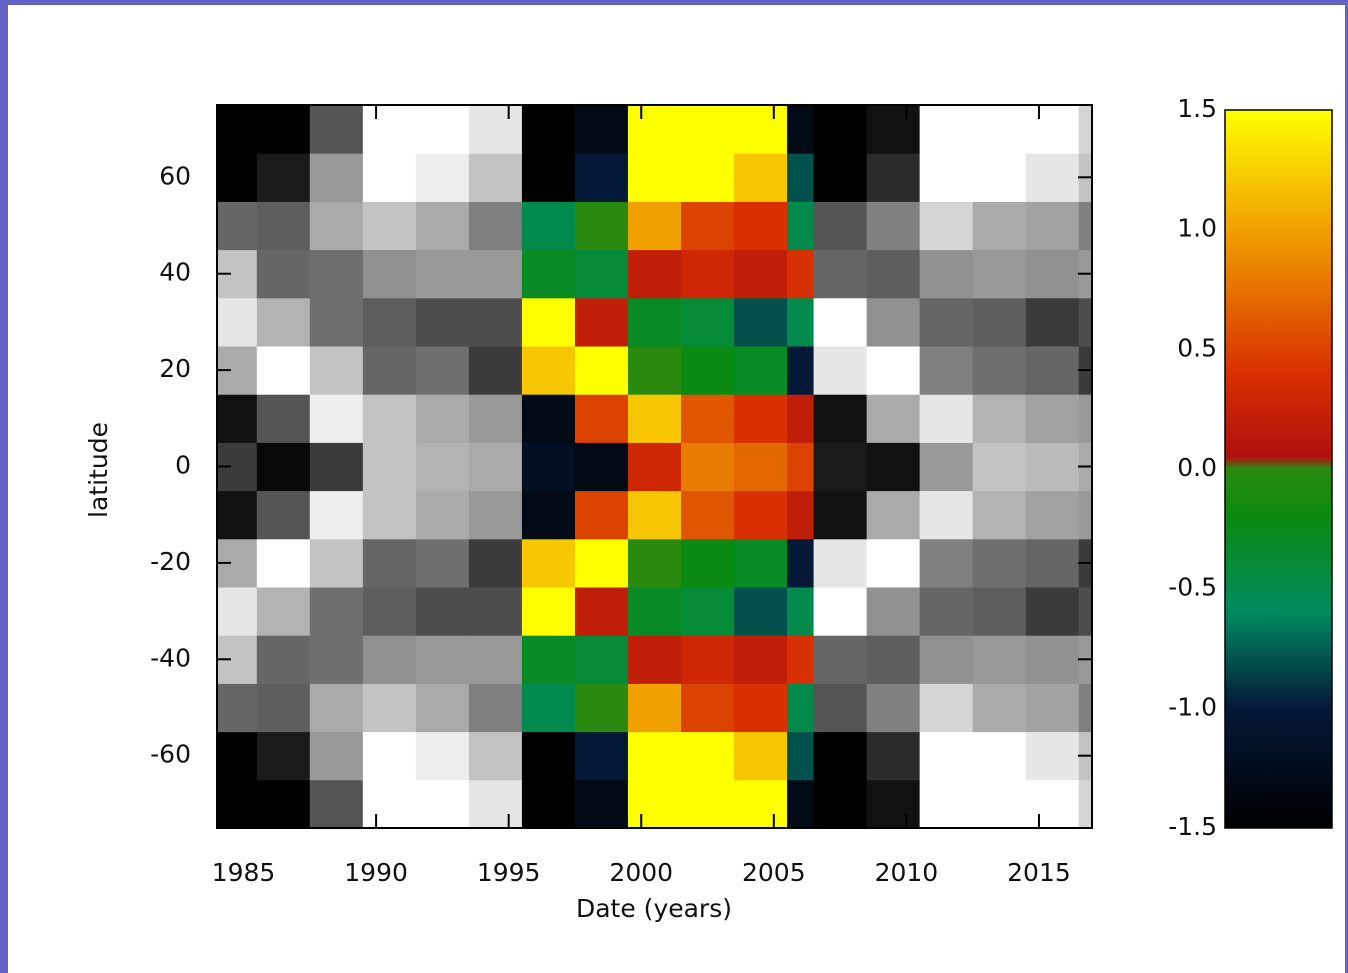  Describe the element at coordinates (175, 272) in the screenshot. I see `y-tick-label: 40` at that location.